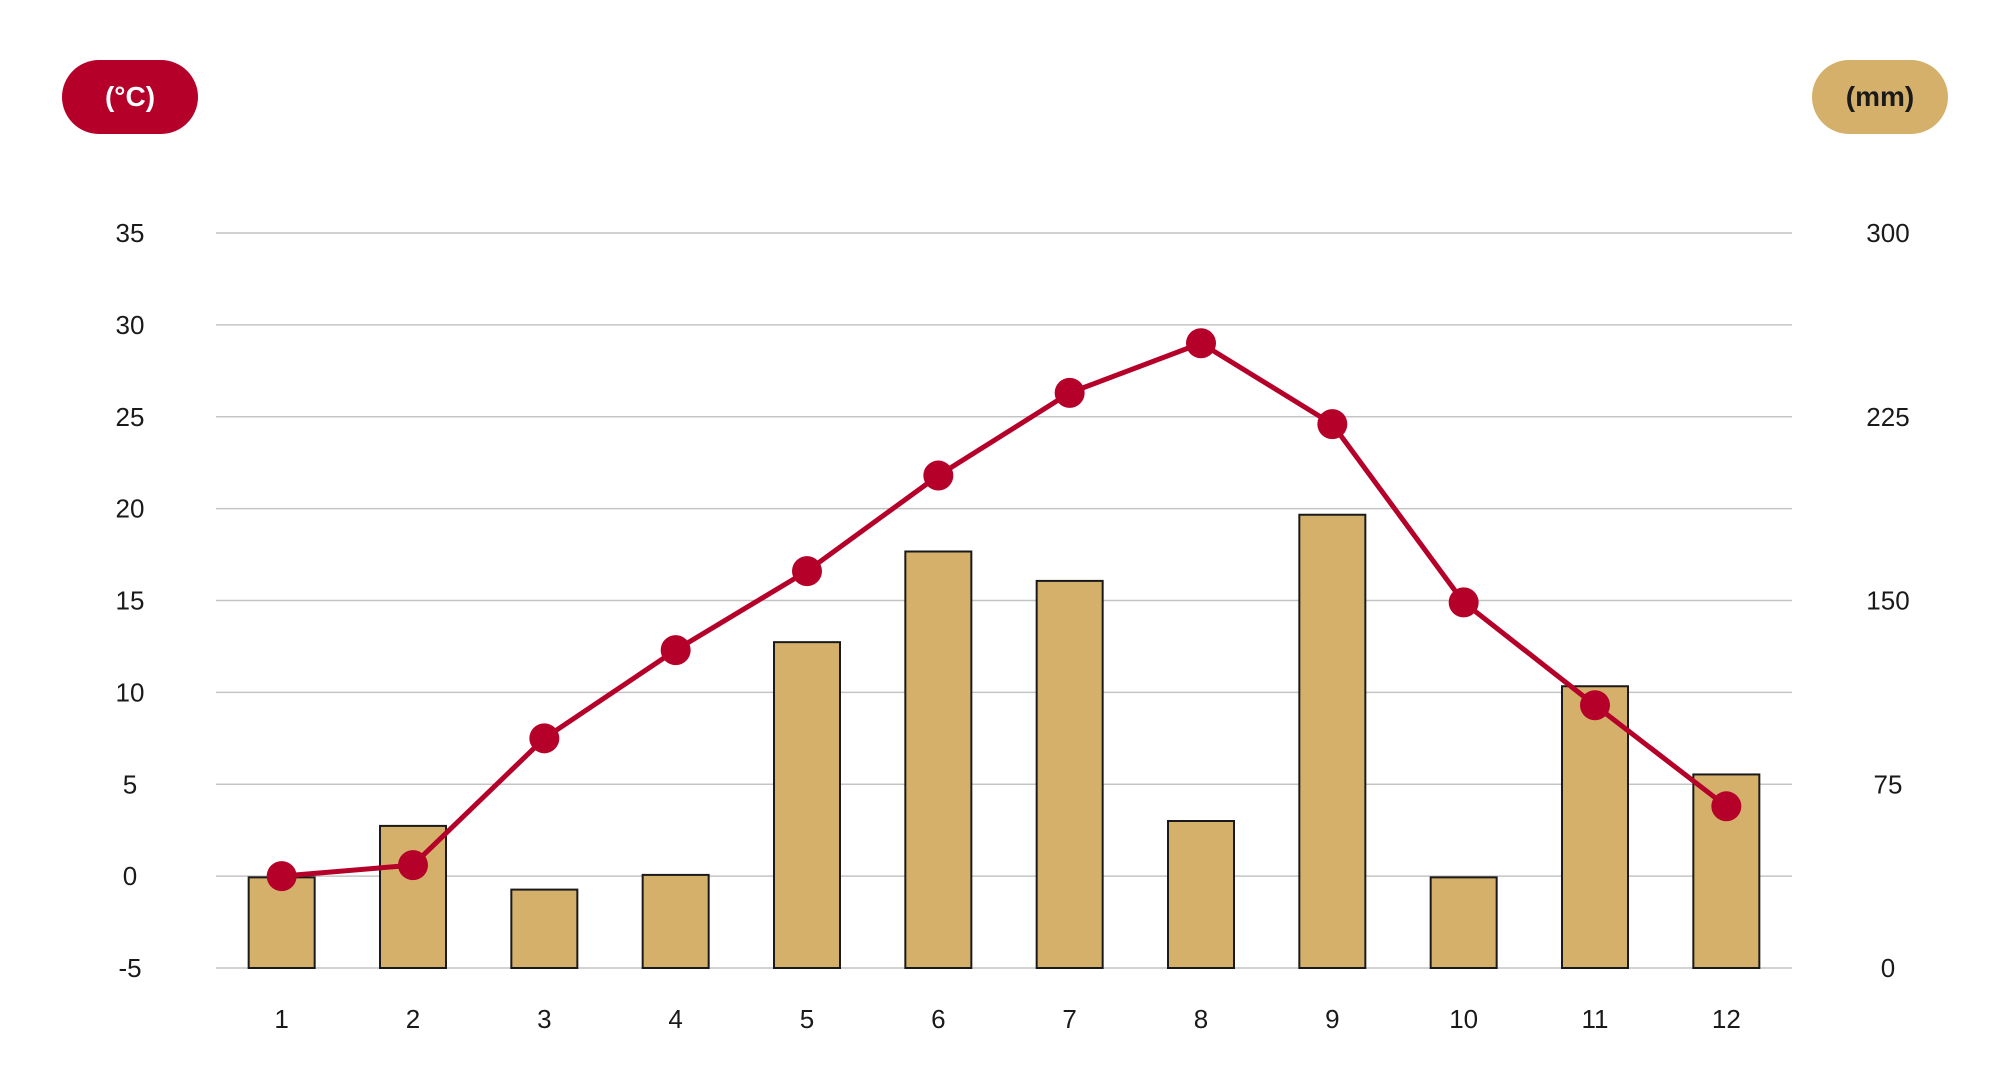 The height and width of the screenshot is (1092, 2000). I want to click on x-tick-label: 12, so click(1726, 1019).